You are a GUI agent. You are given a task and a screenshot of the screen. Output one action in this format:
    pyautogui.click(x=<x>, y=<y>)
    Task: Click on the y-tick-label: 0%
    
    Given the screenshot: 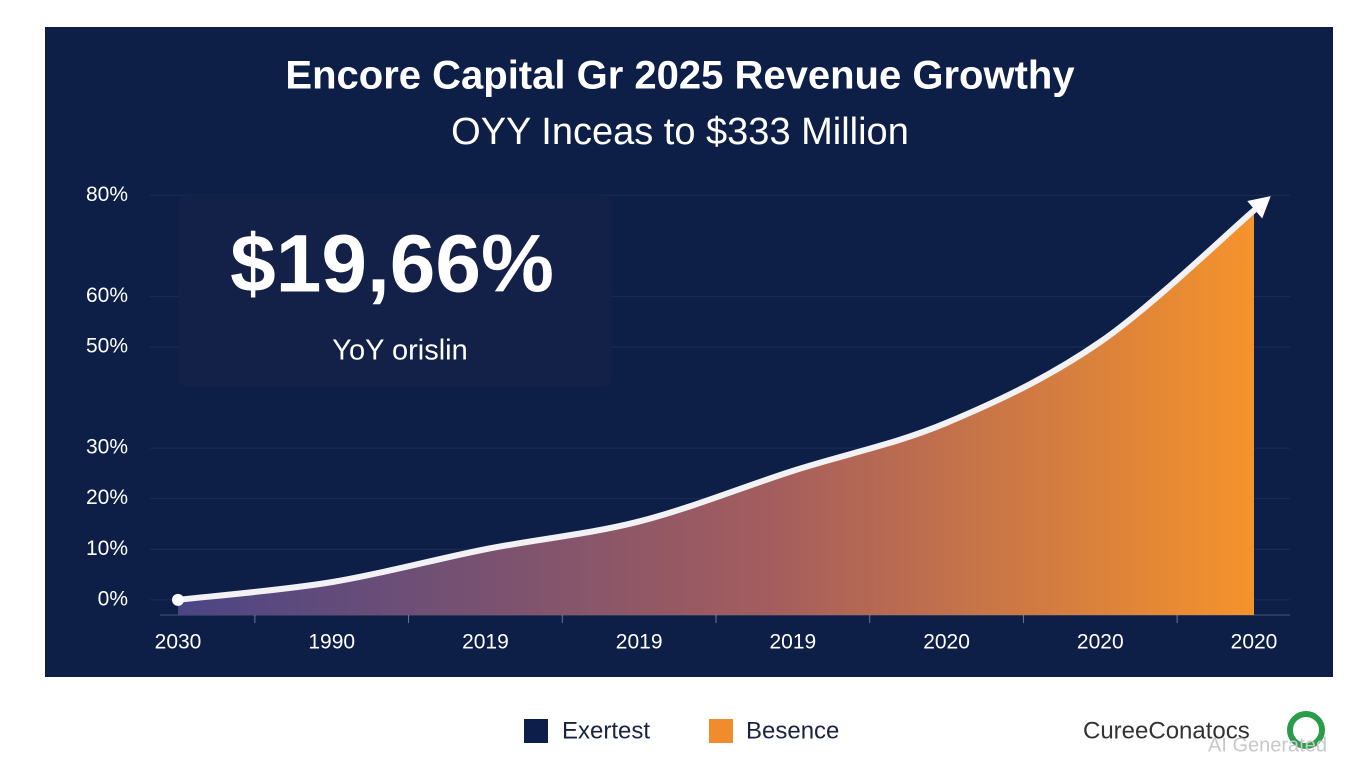 What is the action you would take?
    pyautogui.click(x=113, y=598)
    